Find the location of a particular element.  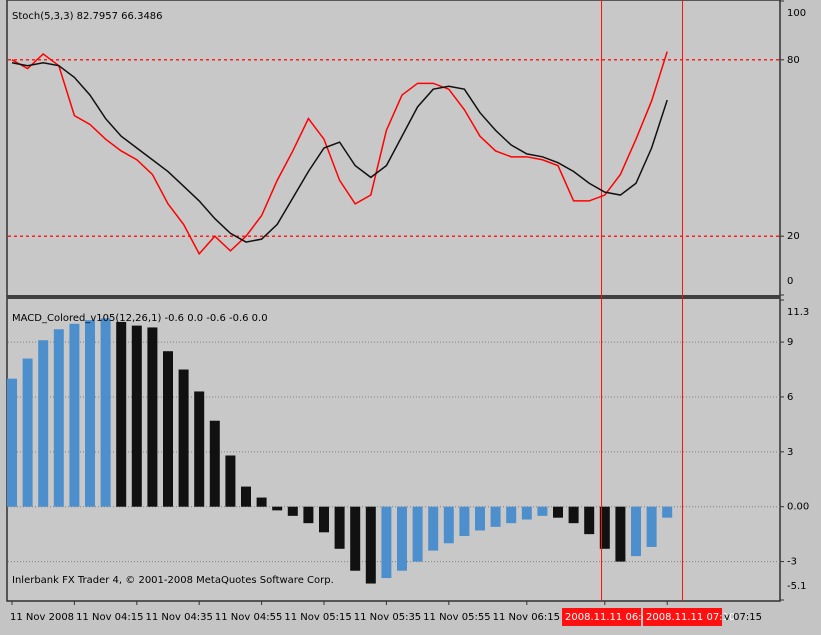

x-tick-label: 11 Nov 2008 is located at coordinates (42, 617).